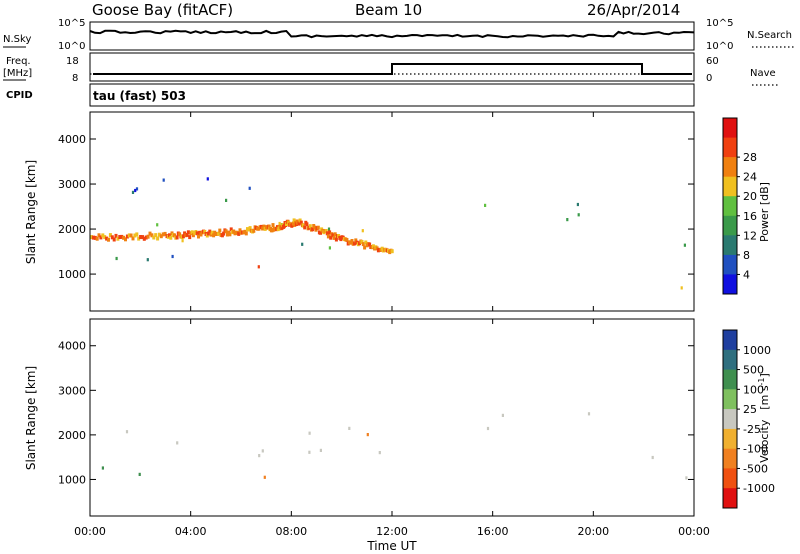  Describe the element at coordinates (750, 235) in the screenshot. I see `colorbar-tick-label: 12` at that location.